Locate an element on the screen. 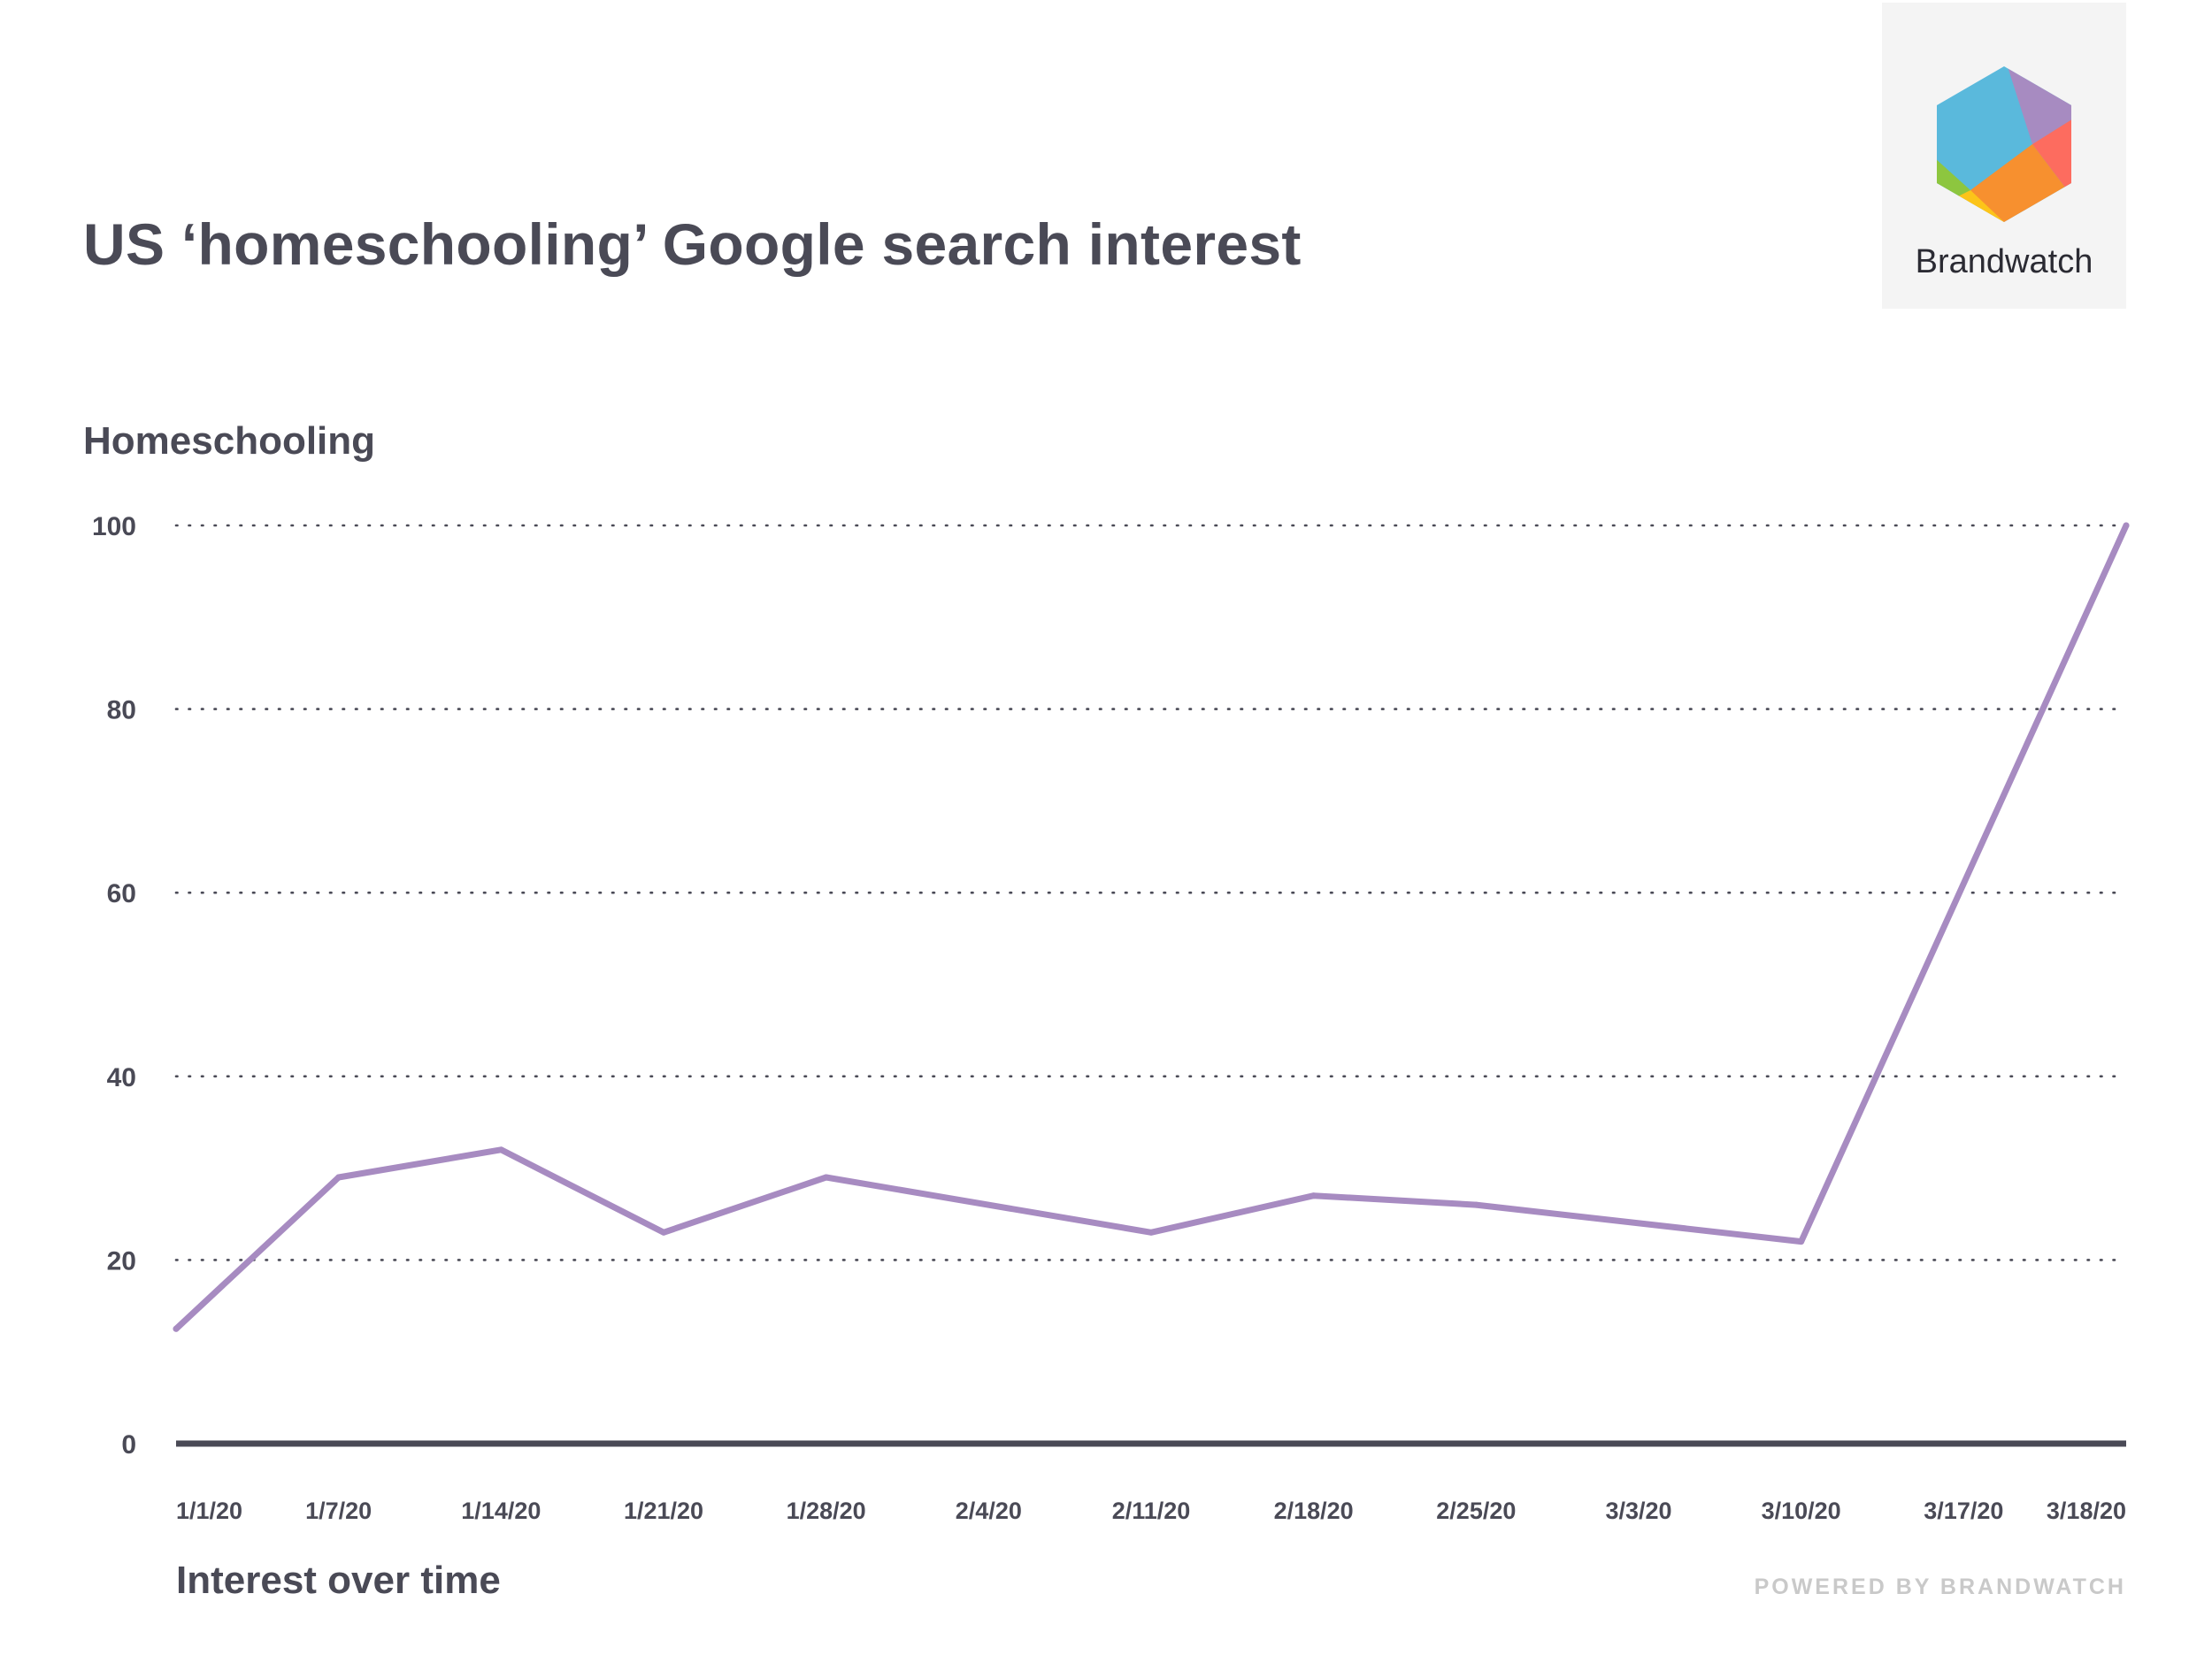 This screenshot has height=1655, width=2212. x-tick-label: 3/17/20 is located at coordinates (1964, 1511).